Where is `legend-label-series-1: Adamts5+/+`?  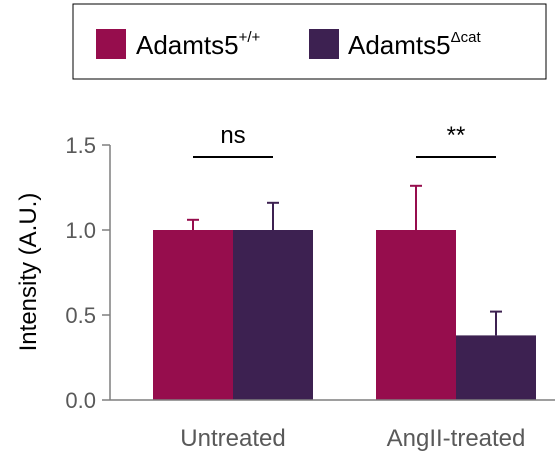 legend-label-series-1: Adamts5+/+ is located at coordinates (198, 44).